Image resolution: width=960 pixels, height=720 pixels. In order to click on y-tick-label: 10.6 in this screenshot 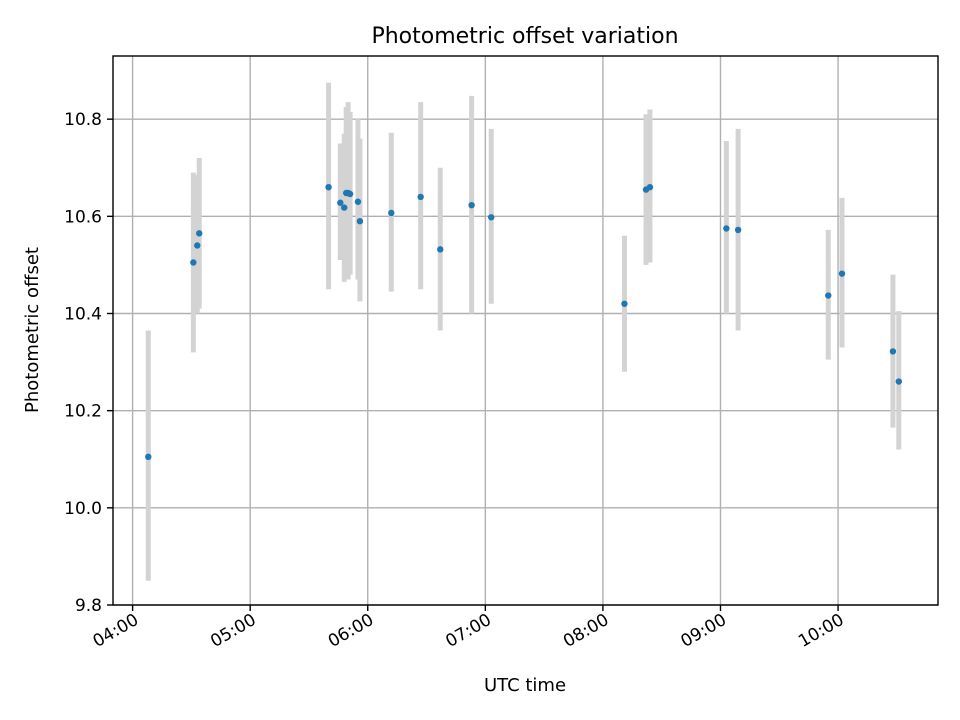, I will do `click(83, 217)`.